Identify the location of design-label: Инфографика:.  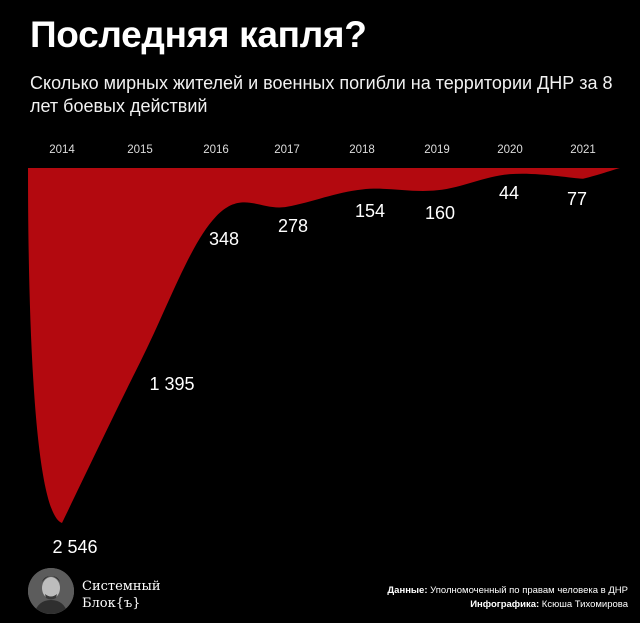
(505, 604).